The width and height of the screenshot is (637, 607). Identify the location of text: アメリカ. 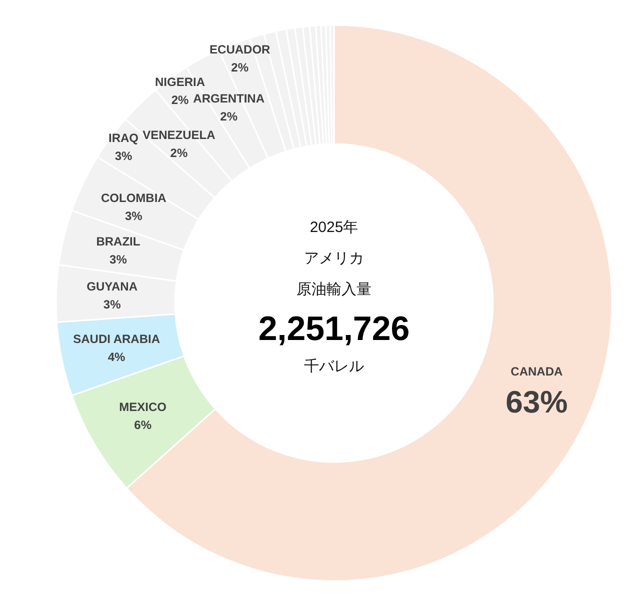
(334, 258).